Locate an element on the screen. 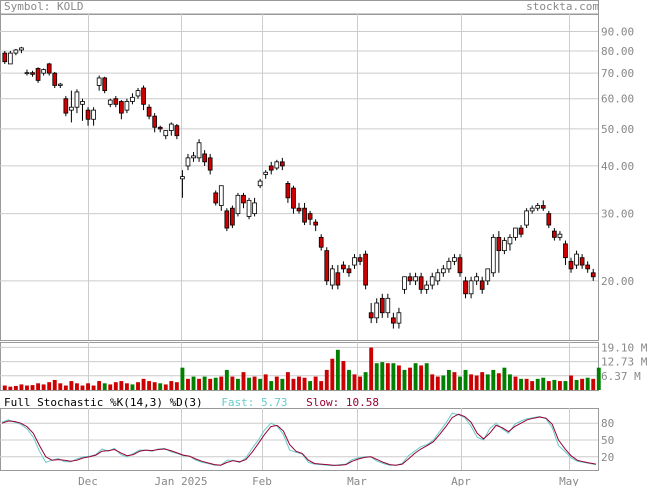 This screenshot has width=655, height=486. x-tick-label: Apr is located at coordinates (461, 480).